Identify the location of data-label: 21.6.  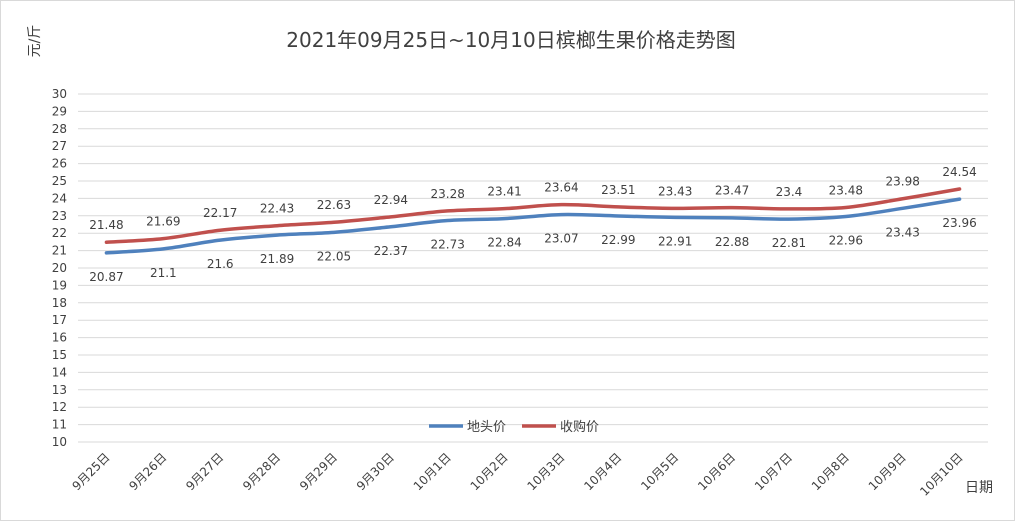
(220, 264).